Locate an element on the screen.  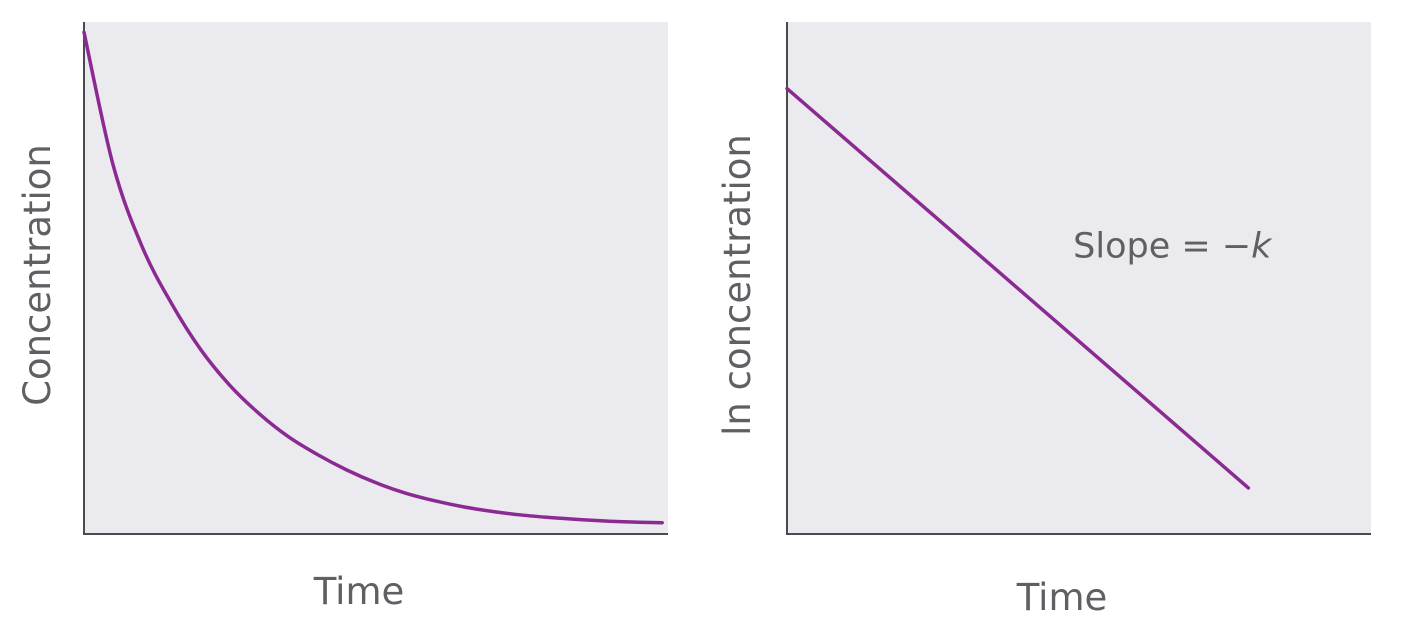
slope-annotation: Slope = −k is located at coordinates (1173, 247).